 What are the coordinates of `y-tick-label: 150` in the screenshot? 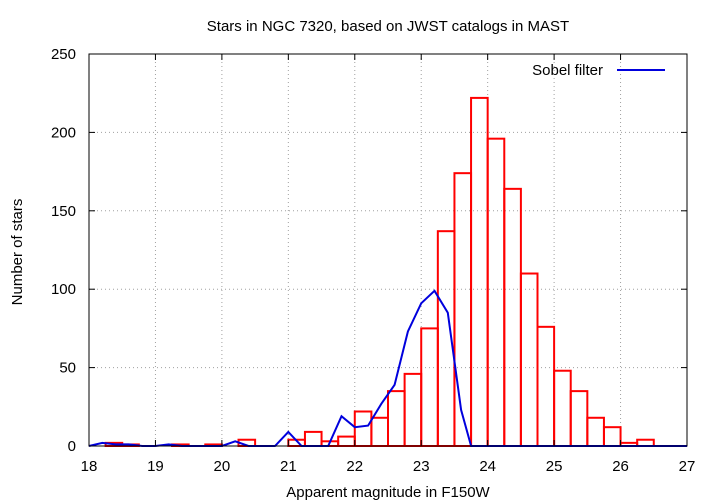 It's located at (63, 211).